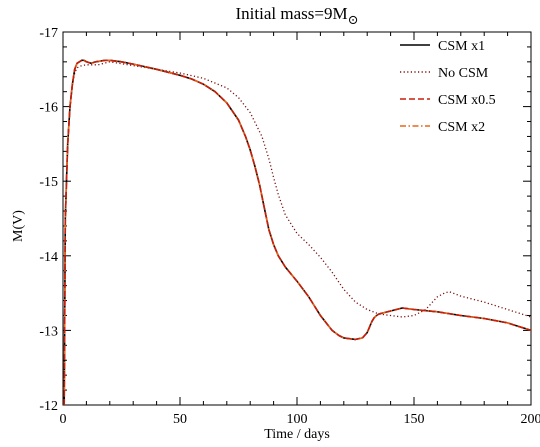  I want to click on y-tick-label: -17, so click(48, 33).